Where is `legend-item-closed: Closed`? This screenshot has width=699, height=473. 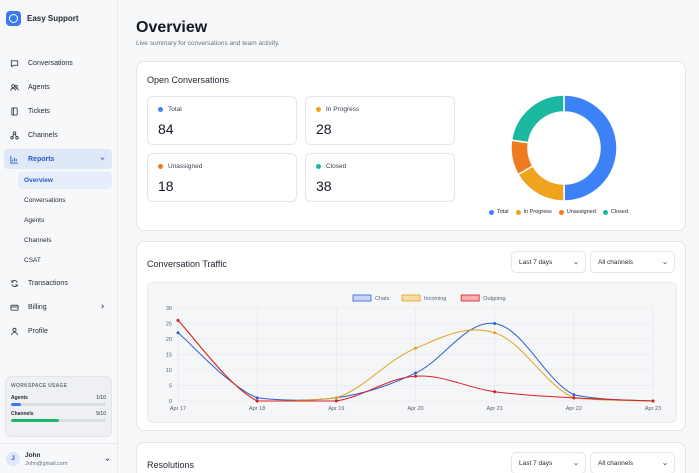
legend-item-closed: Closed is located at coordinates (615, 212).